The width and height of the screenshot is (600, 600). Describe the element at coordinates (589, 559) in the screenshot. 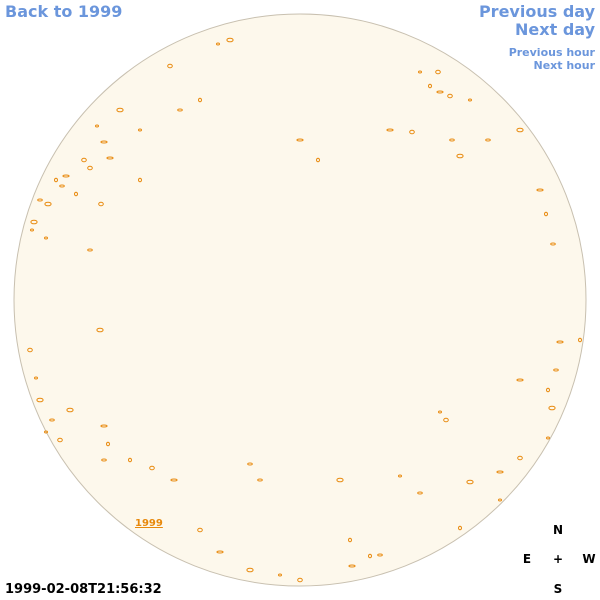

I see `compass-west-label: W` at that location.